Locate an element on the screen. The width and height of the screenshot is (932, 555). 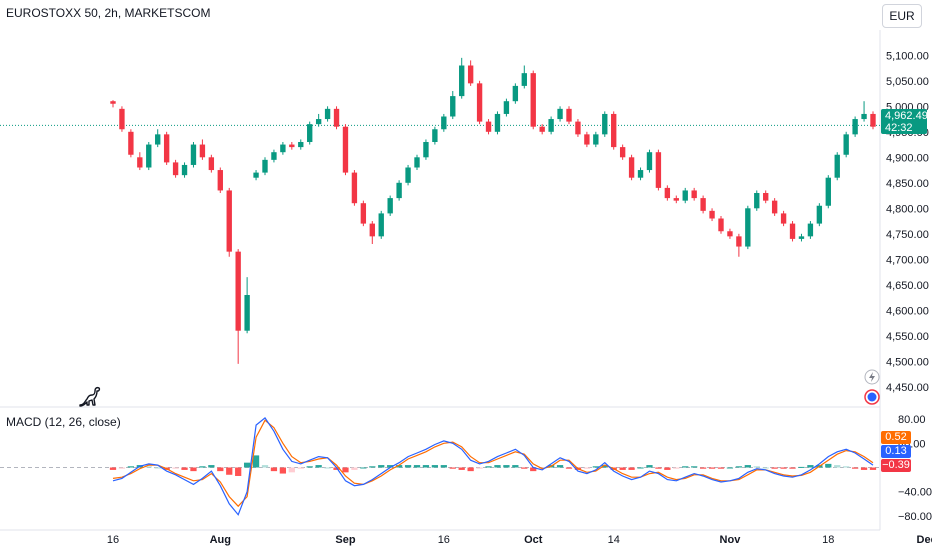
last-price-value: 4,962.49 is located at coordinates (906, 116).